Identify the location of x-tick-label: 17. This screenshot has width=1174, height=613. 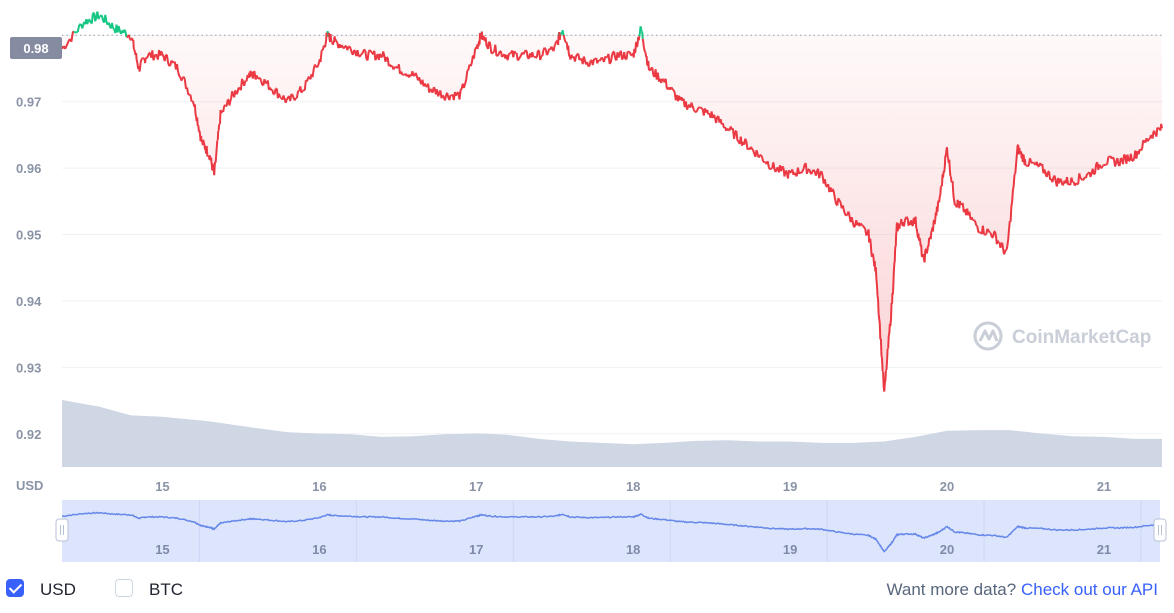
(476, 486).